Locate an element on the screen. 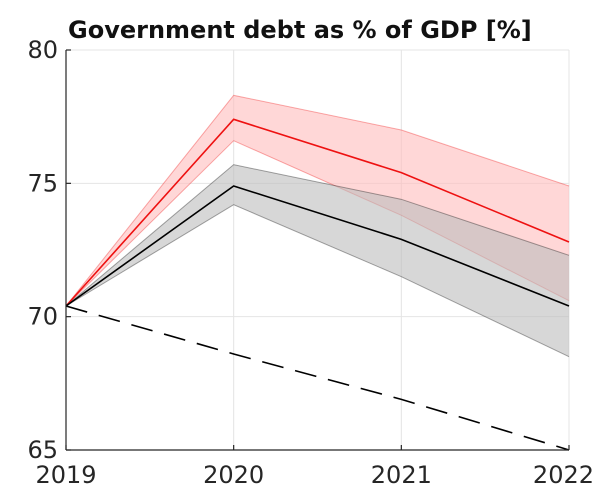  x-tick-label: 2022 is located at coordinates (563, 475).